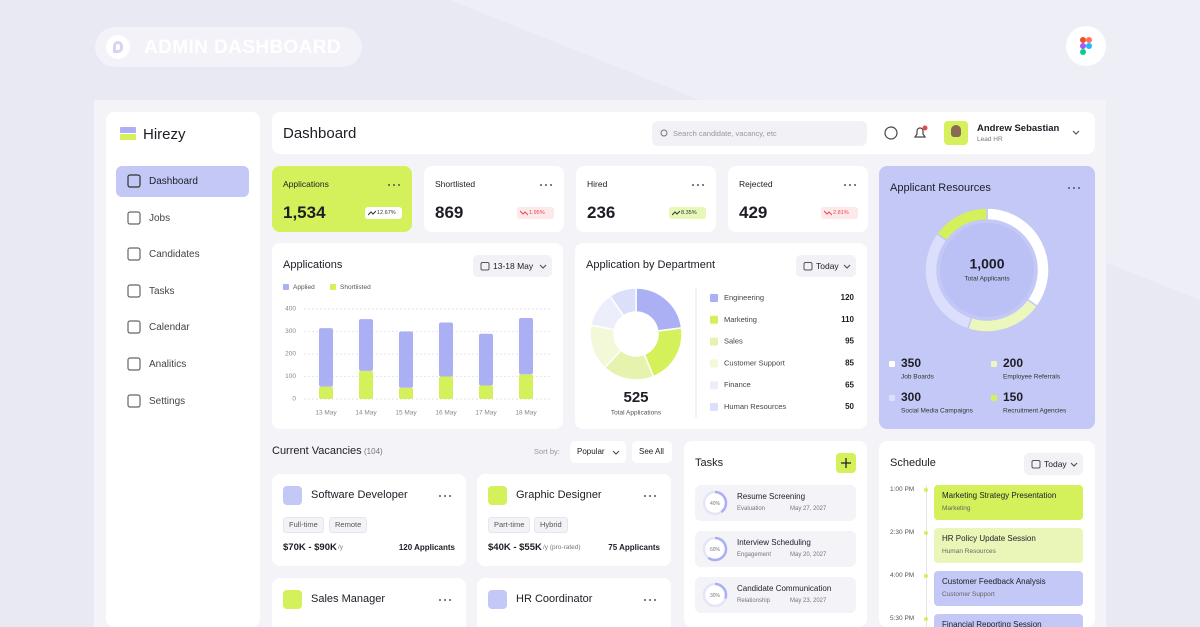 This screenshot has height=627, width=1200. What do you see at coordinates (911, 363) in the screenshot?
I see `legend-value: 350` at bounding box center [911, 363].